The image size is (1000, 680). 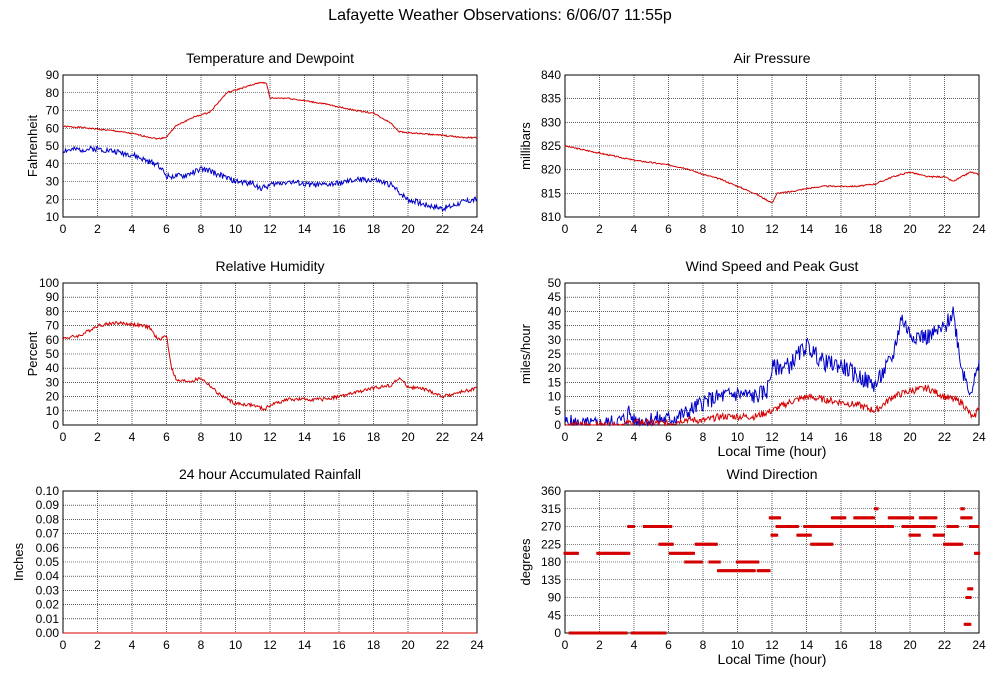 I want to click on x-axis-label: Local Time (hour), so click(x=772, y=451).